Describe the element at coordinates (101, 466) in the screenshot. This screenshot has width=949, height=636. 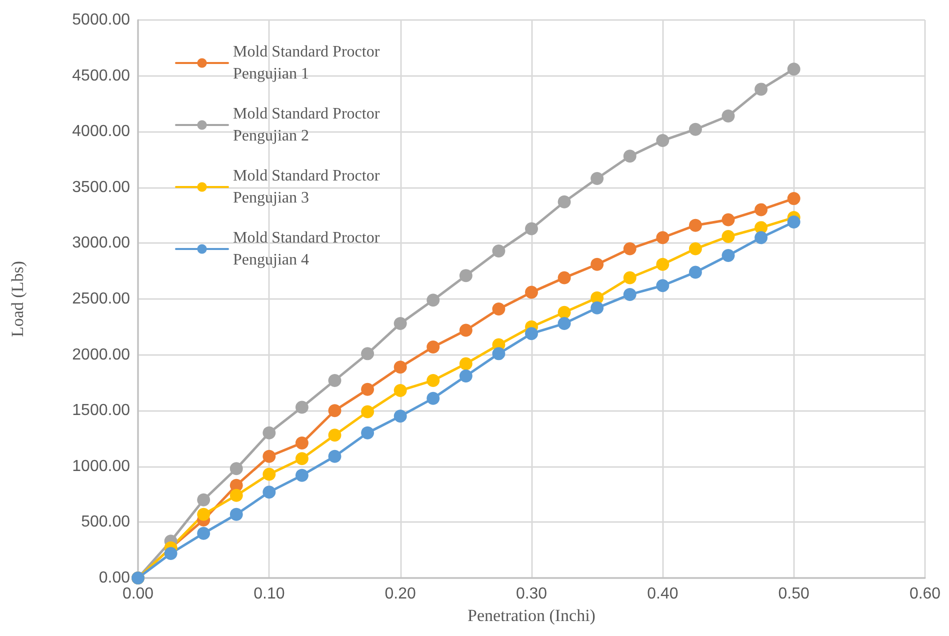
I see `y-tick-label: 1000.00` at that location.